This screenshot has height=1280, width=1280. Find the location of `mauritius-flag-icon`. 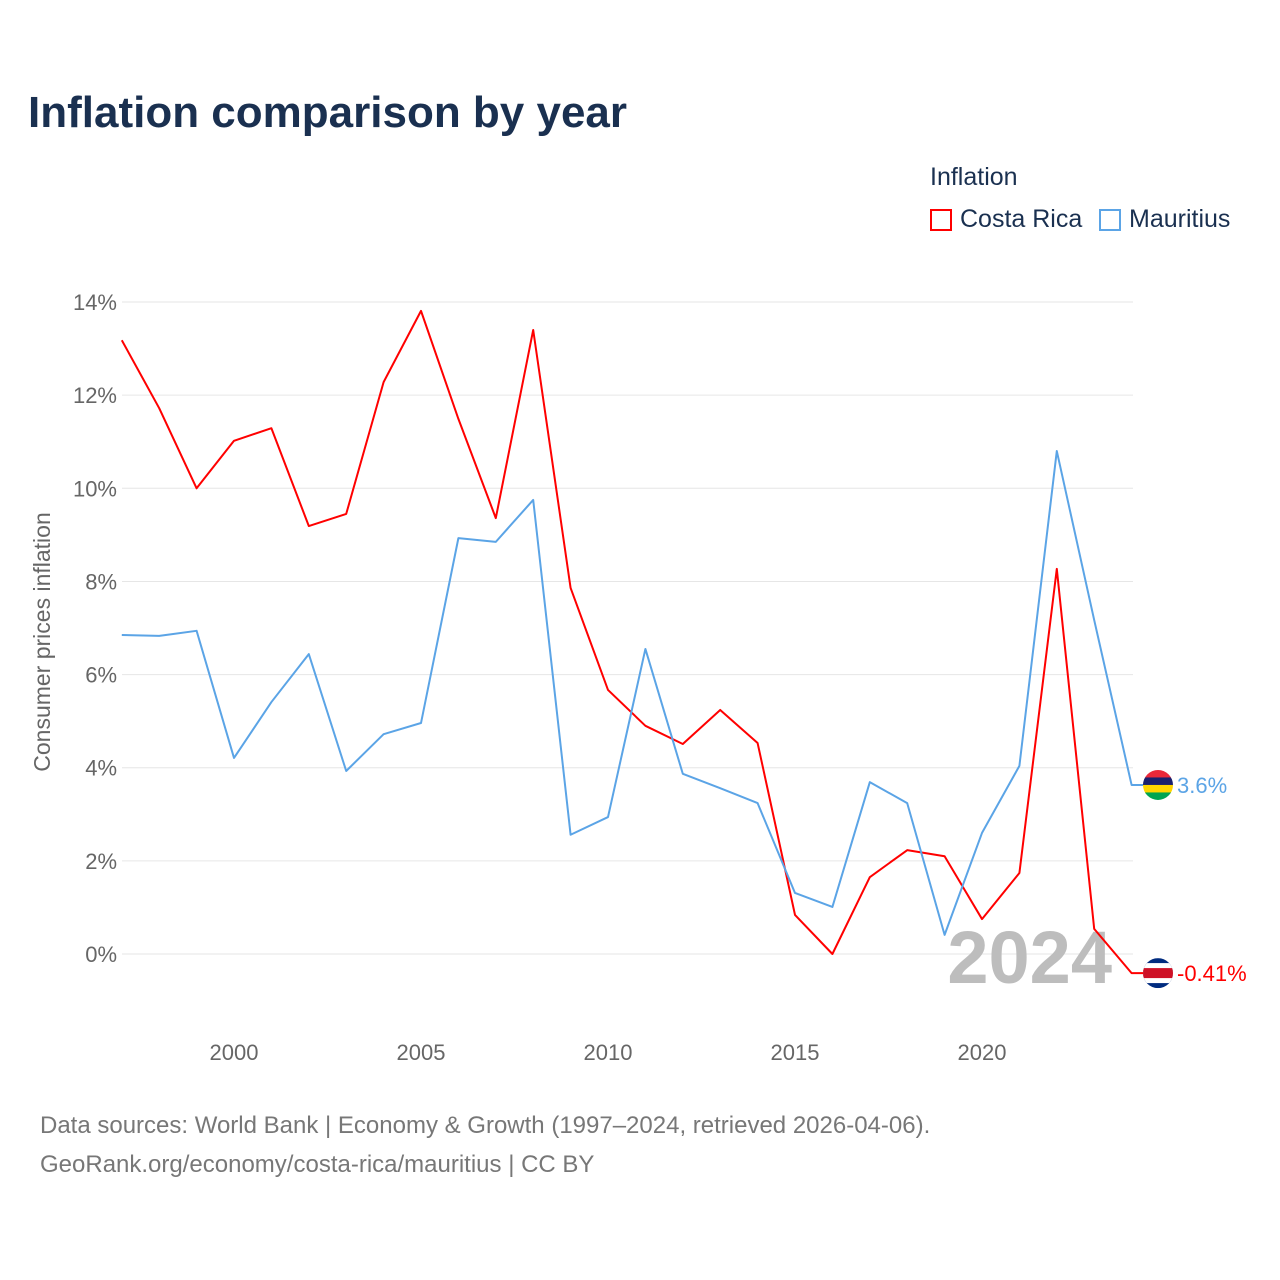

mauritius-flag-icon is located at coordinates (1158, 784).